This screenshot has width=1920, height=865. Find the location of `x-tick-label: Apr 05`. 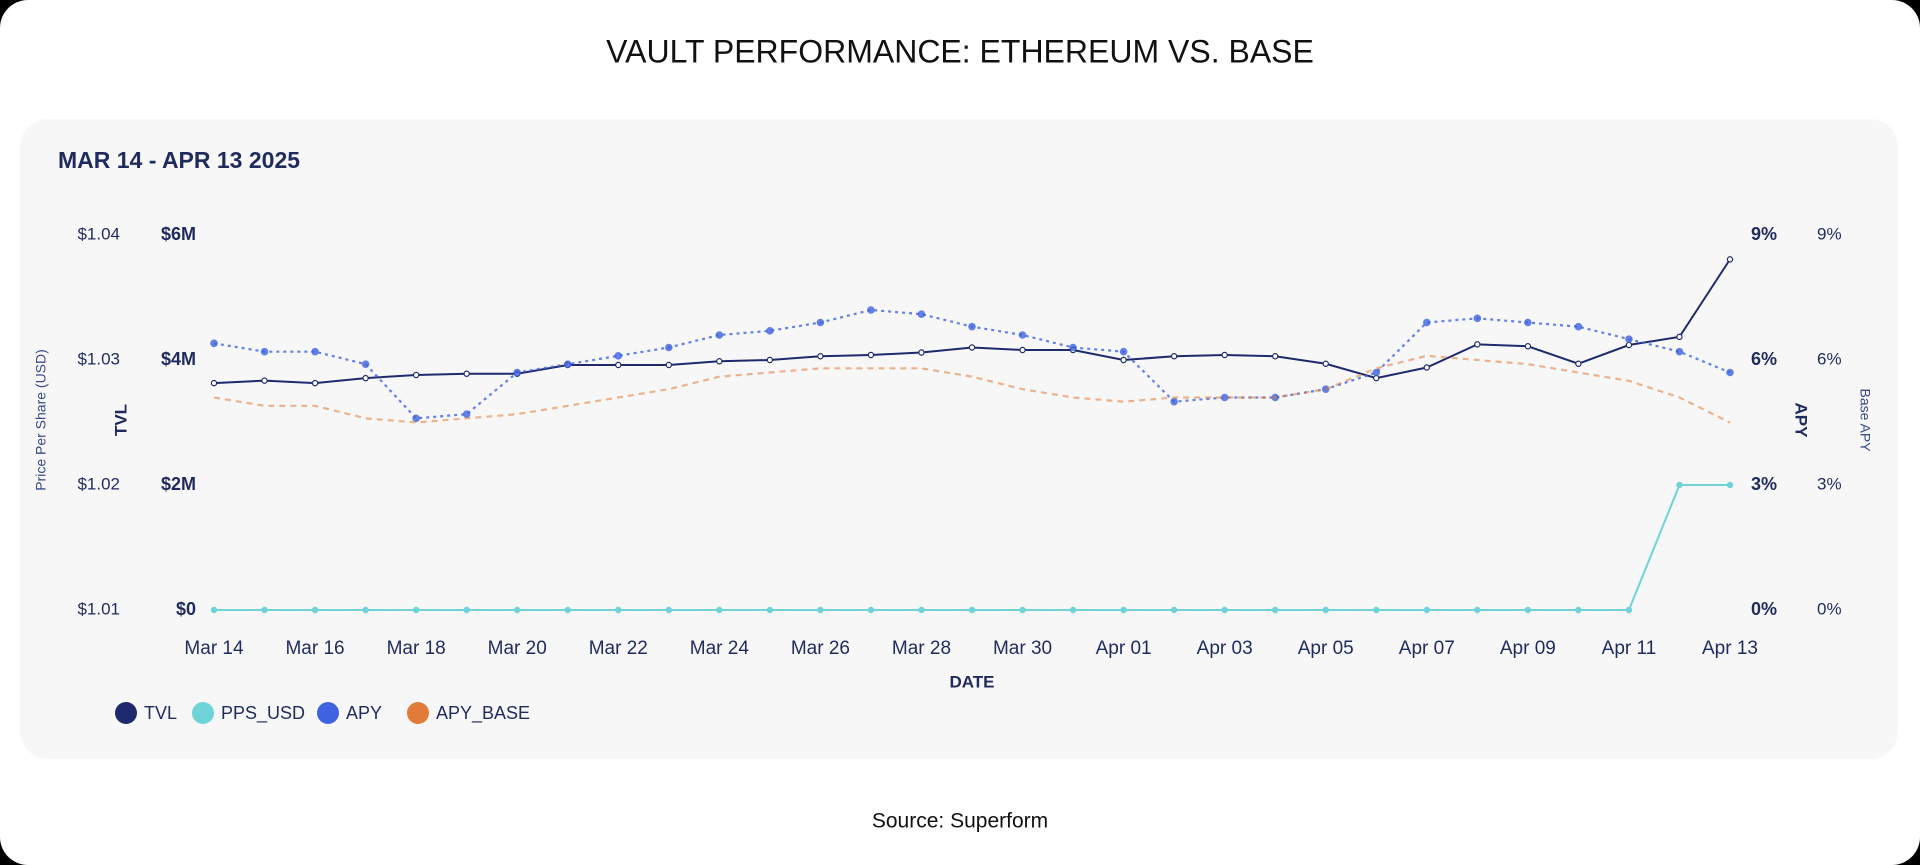

x-tick-label: Apr 05 is located at coordinates (1326, 648).